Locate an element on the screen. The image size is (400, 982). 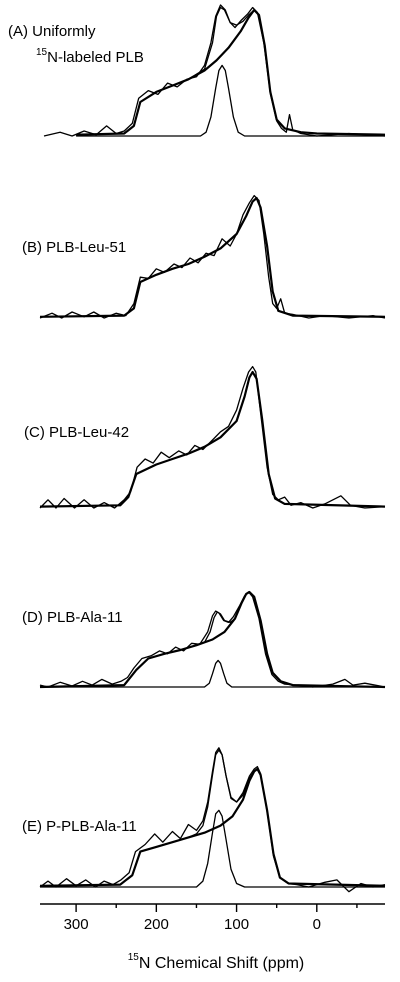
panel-label-c: (C) PLB-Leu-42 is located at coordinates (76, 432).